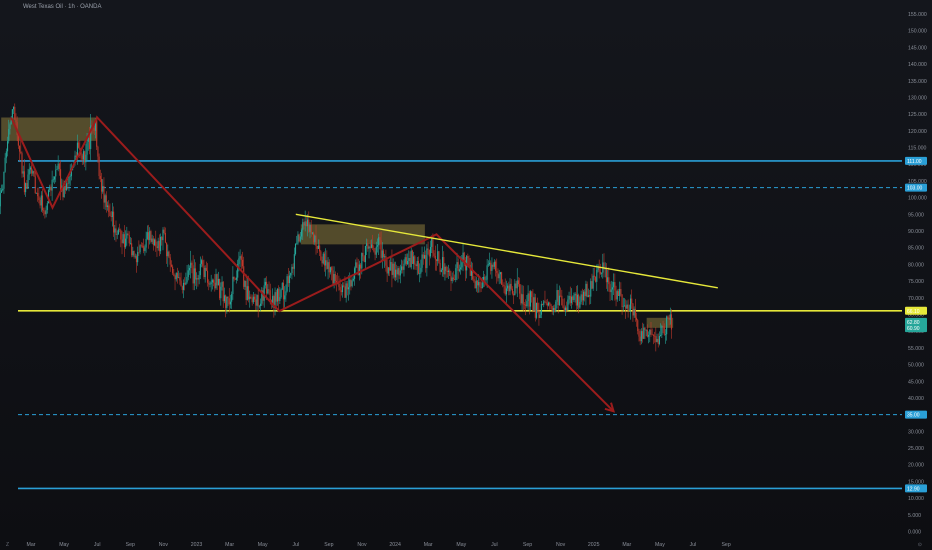 The height and width of the screenshot is (550, 932). Describe the element at coordinates (917, 98) in the screenshot. I see `y-tick-label: 130.000` at that location.